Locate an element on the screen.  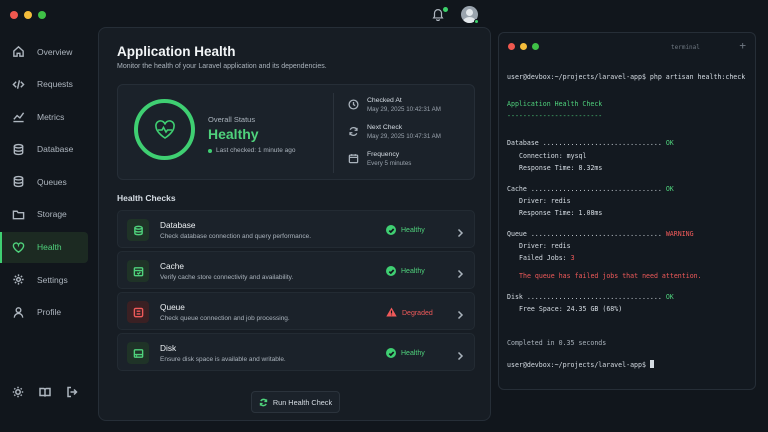
status-ring is located at coordinates (164, 129).